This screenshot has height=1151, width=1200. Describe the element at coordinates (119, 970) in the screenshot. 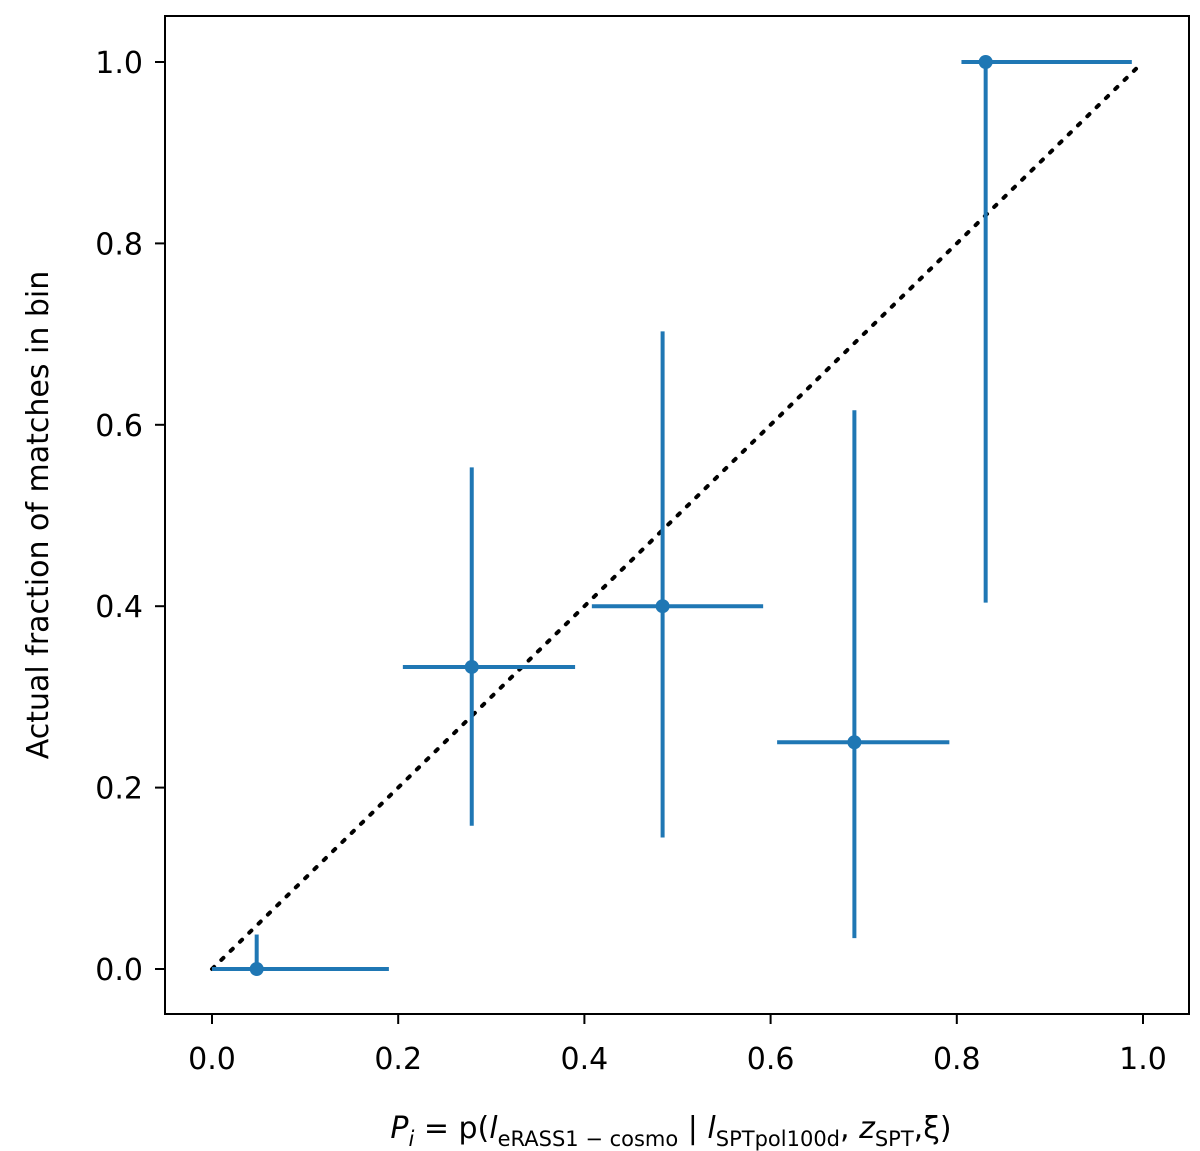

I see `y-tick-label: 0.0` at that location.